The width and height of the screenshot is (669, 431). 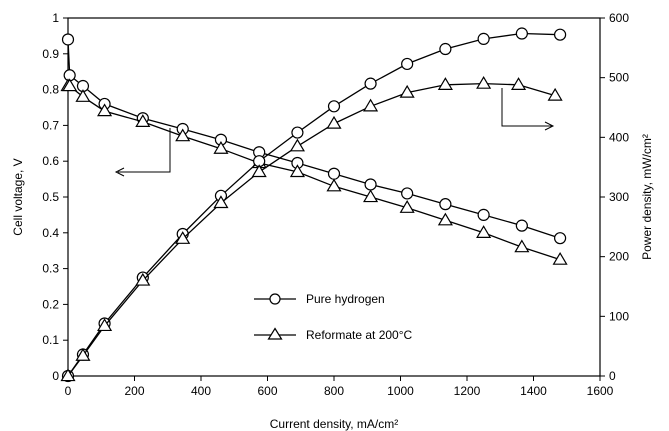 I want to click on y-right-tick-label: 0, so click(x=612, y=376).